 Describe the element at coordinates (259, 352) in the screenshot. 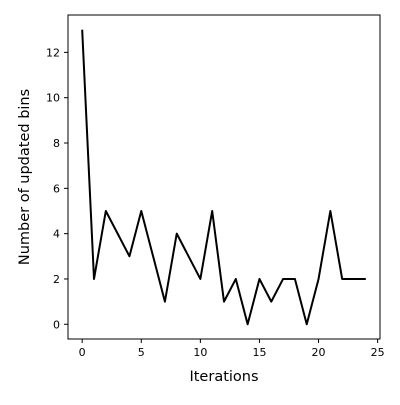

I see `x-tick-label: 15` at that location.